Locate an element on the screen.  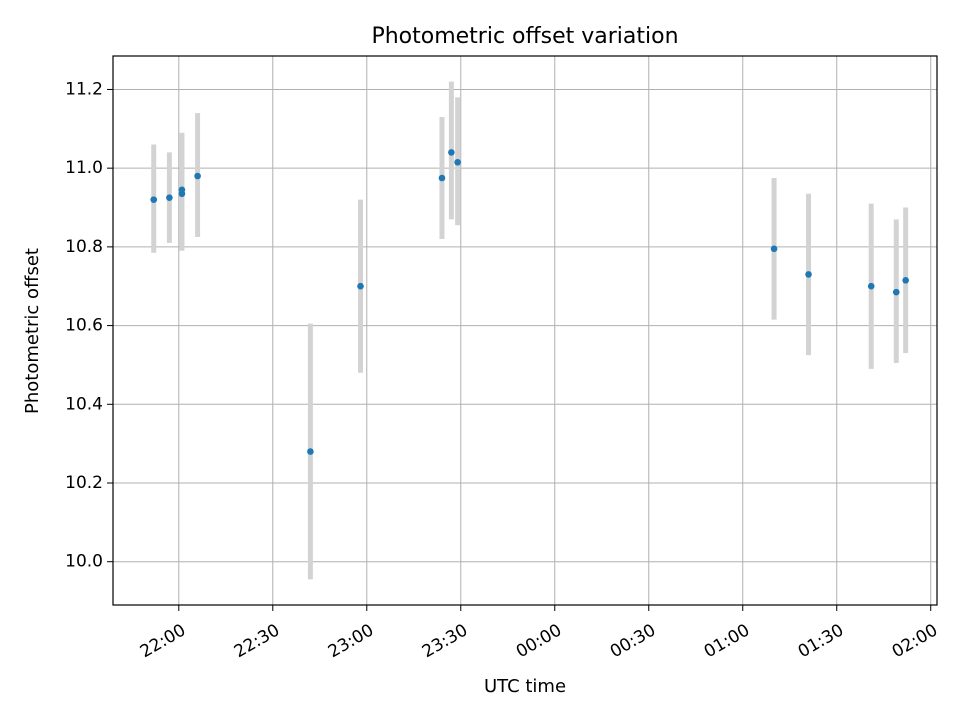
y-tick-label: 10.6 is located at coordinates (84, 326).